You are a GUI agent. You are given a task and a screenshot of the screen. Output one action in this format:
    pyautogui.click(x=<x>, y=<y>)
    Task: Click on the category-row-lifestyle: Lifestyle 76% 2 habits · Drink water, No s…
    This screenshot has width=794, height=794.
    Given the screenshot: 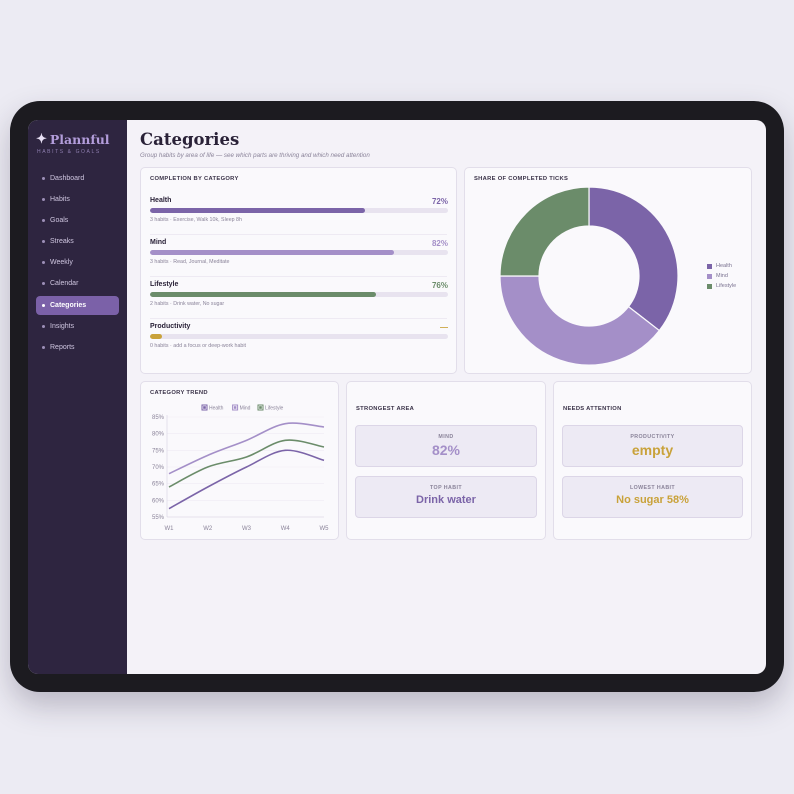 What is the action you would take?
    pyautogui.click(x=299, y=294)
    